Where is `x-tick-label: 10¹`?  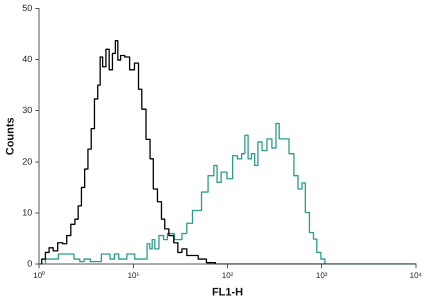
x-tick-label: 10¹ is located at coordinates (134, 275).